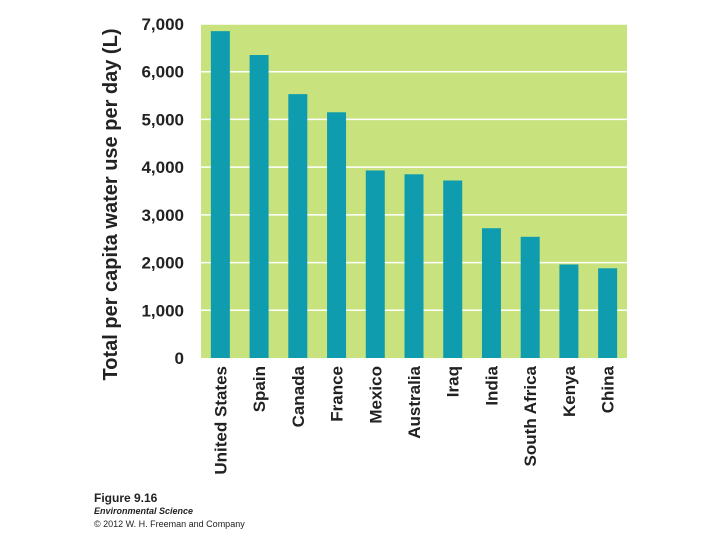 This screenshot has height=540, width=720. Describe the element at coordinates (144, 511) in the screenshot. I see `book-title: Environmental Science` at that location.